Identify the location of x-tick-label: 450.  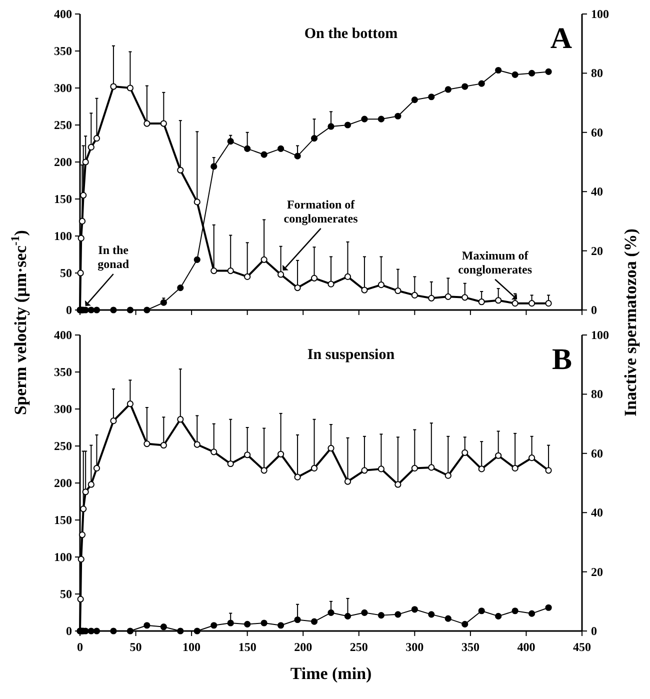
(582, 647).